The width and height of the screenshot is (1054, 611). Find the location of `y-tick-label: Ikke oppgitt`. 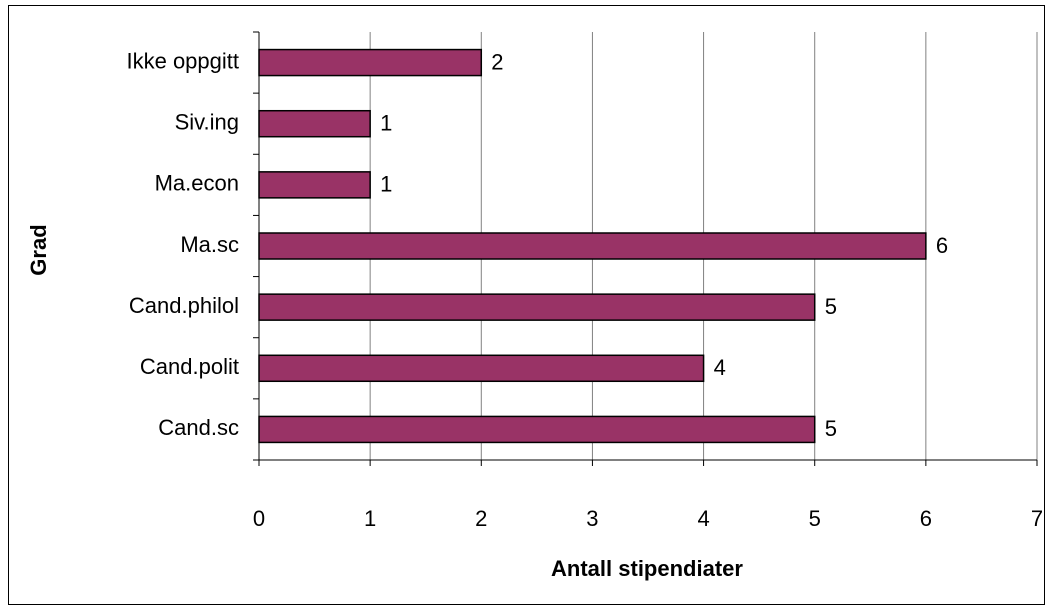

y-tick-label: Ikke oppgitt is located at coordinates (182, 60).